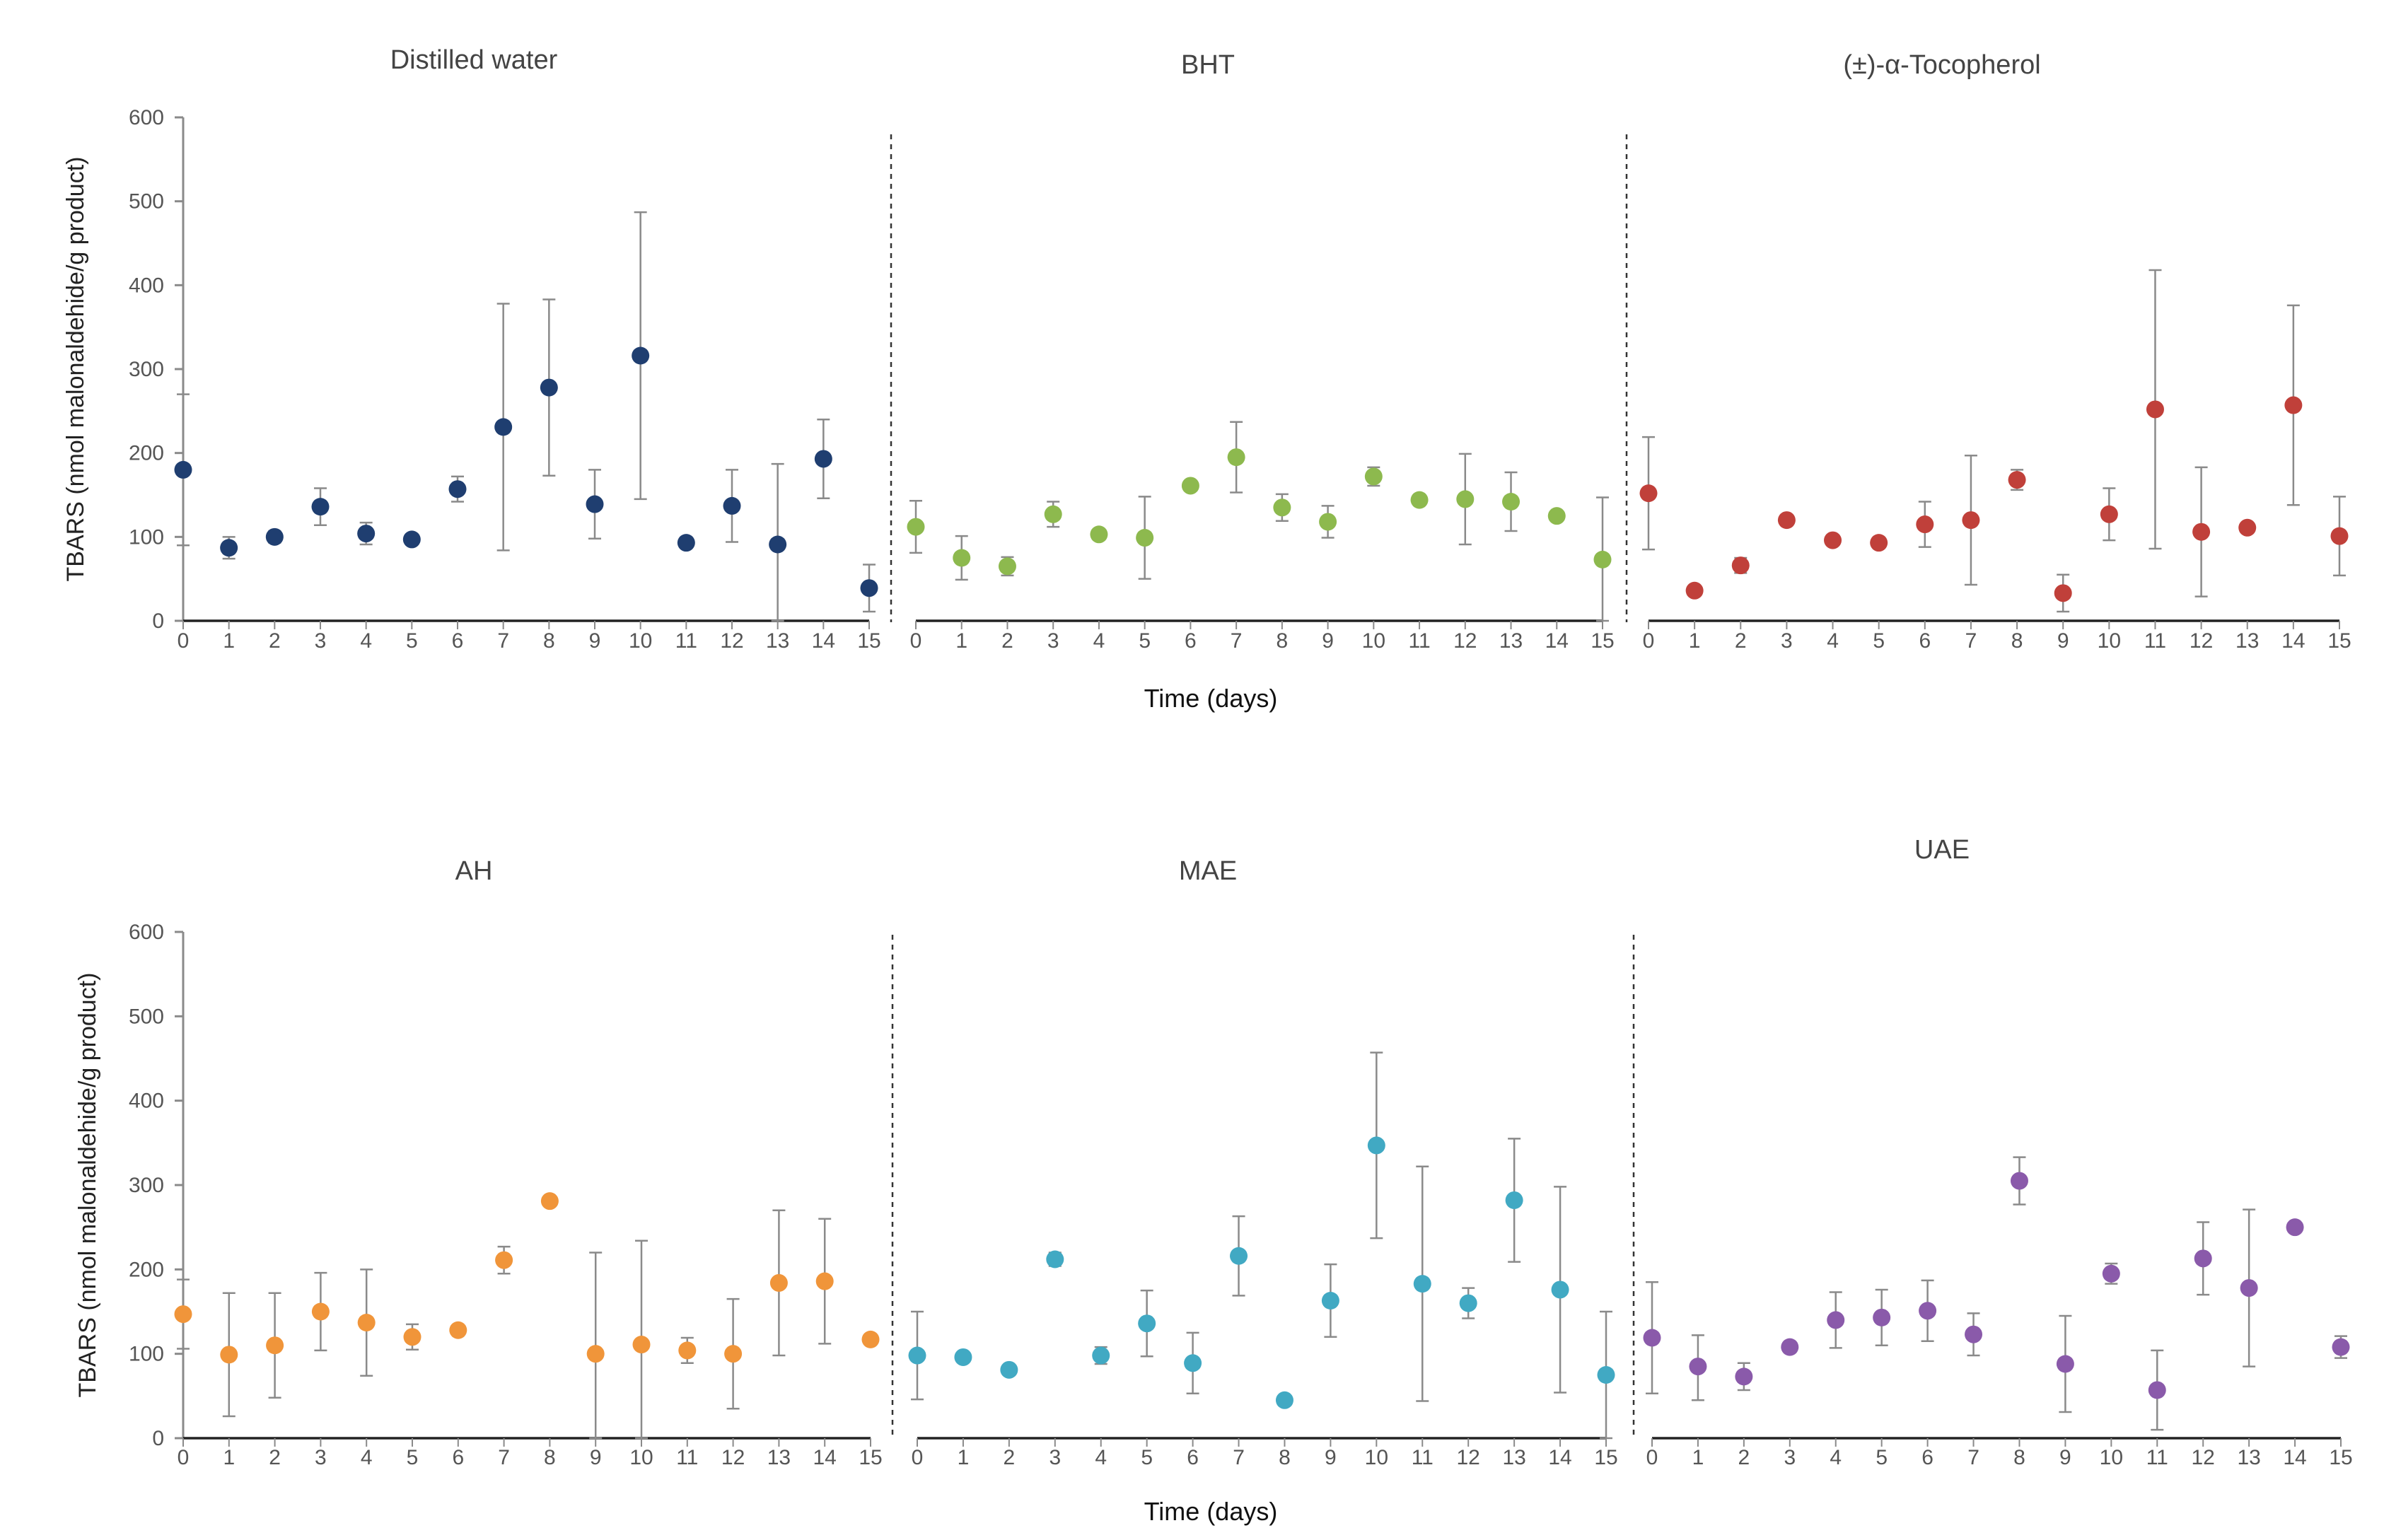 The width and height of the screenshot is (2384, 1540). What do you see at coordinates (1942, 65) in the screenshot?
I see `panel-title: (±)-α-Tocopherol` at bounding box center [1942, 65].